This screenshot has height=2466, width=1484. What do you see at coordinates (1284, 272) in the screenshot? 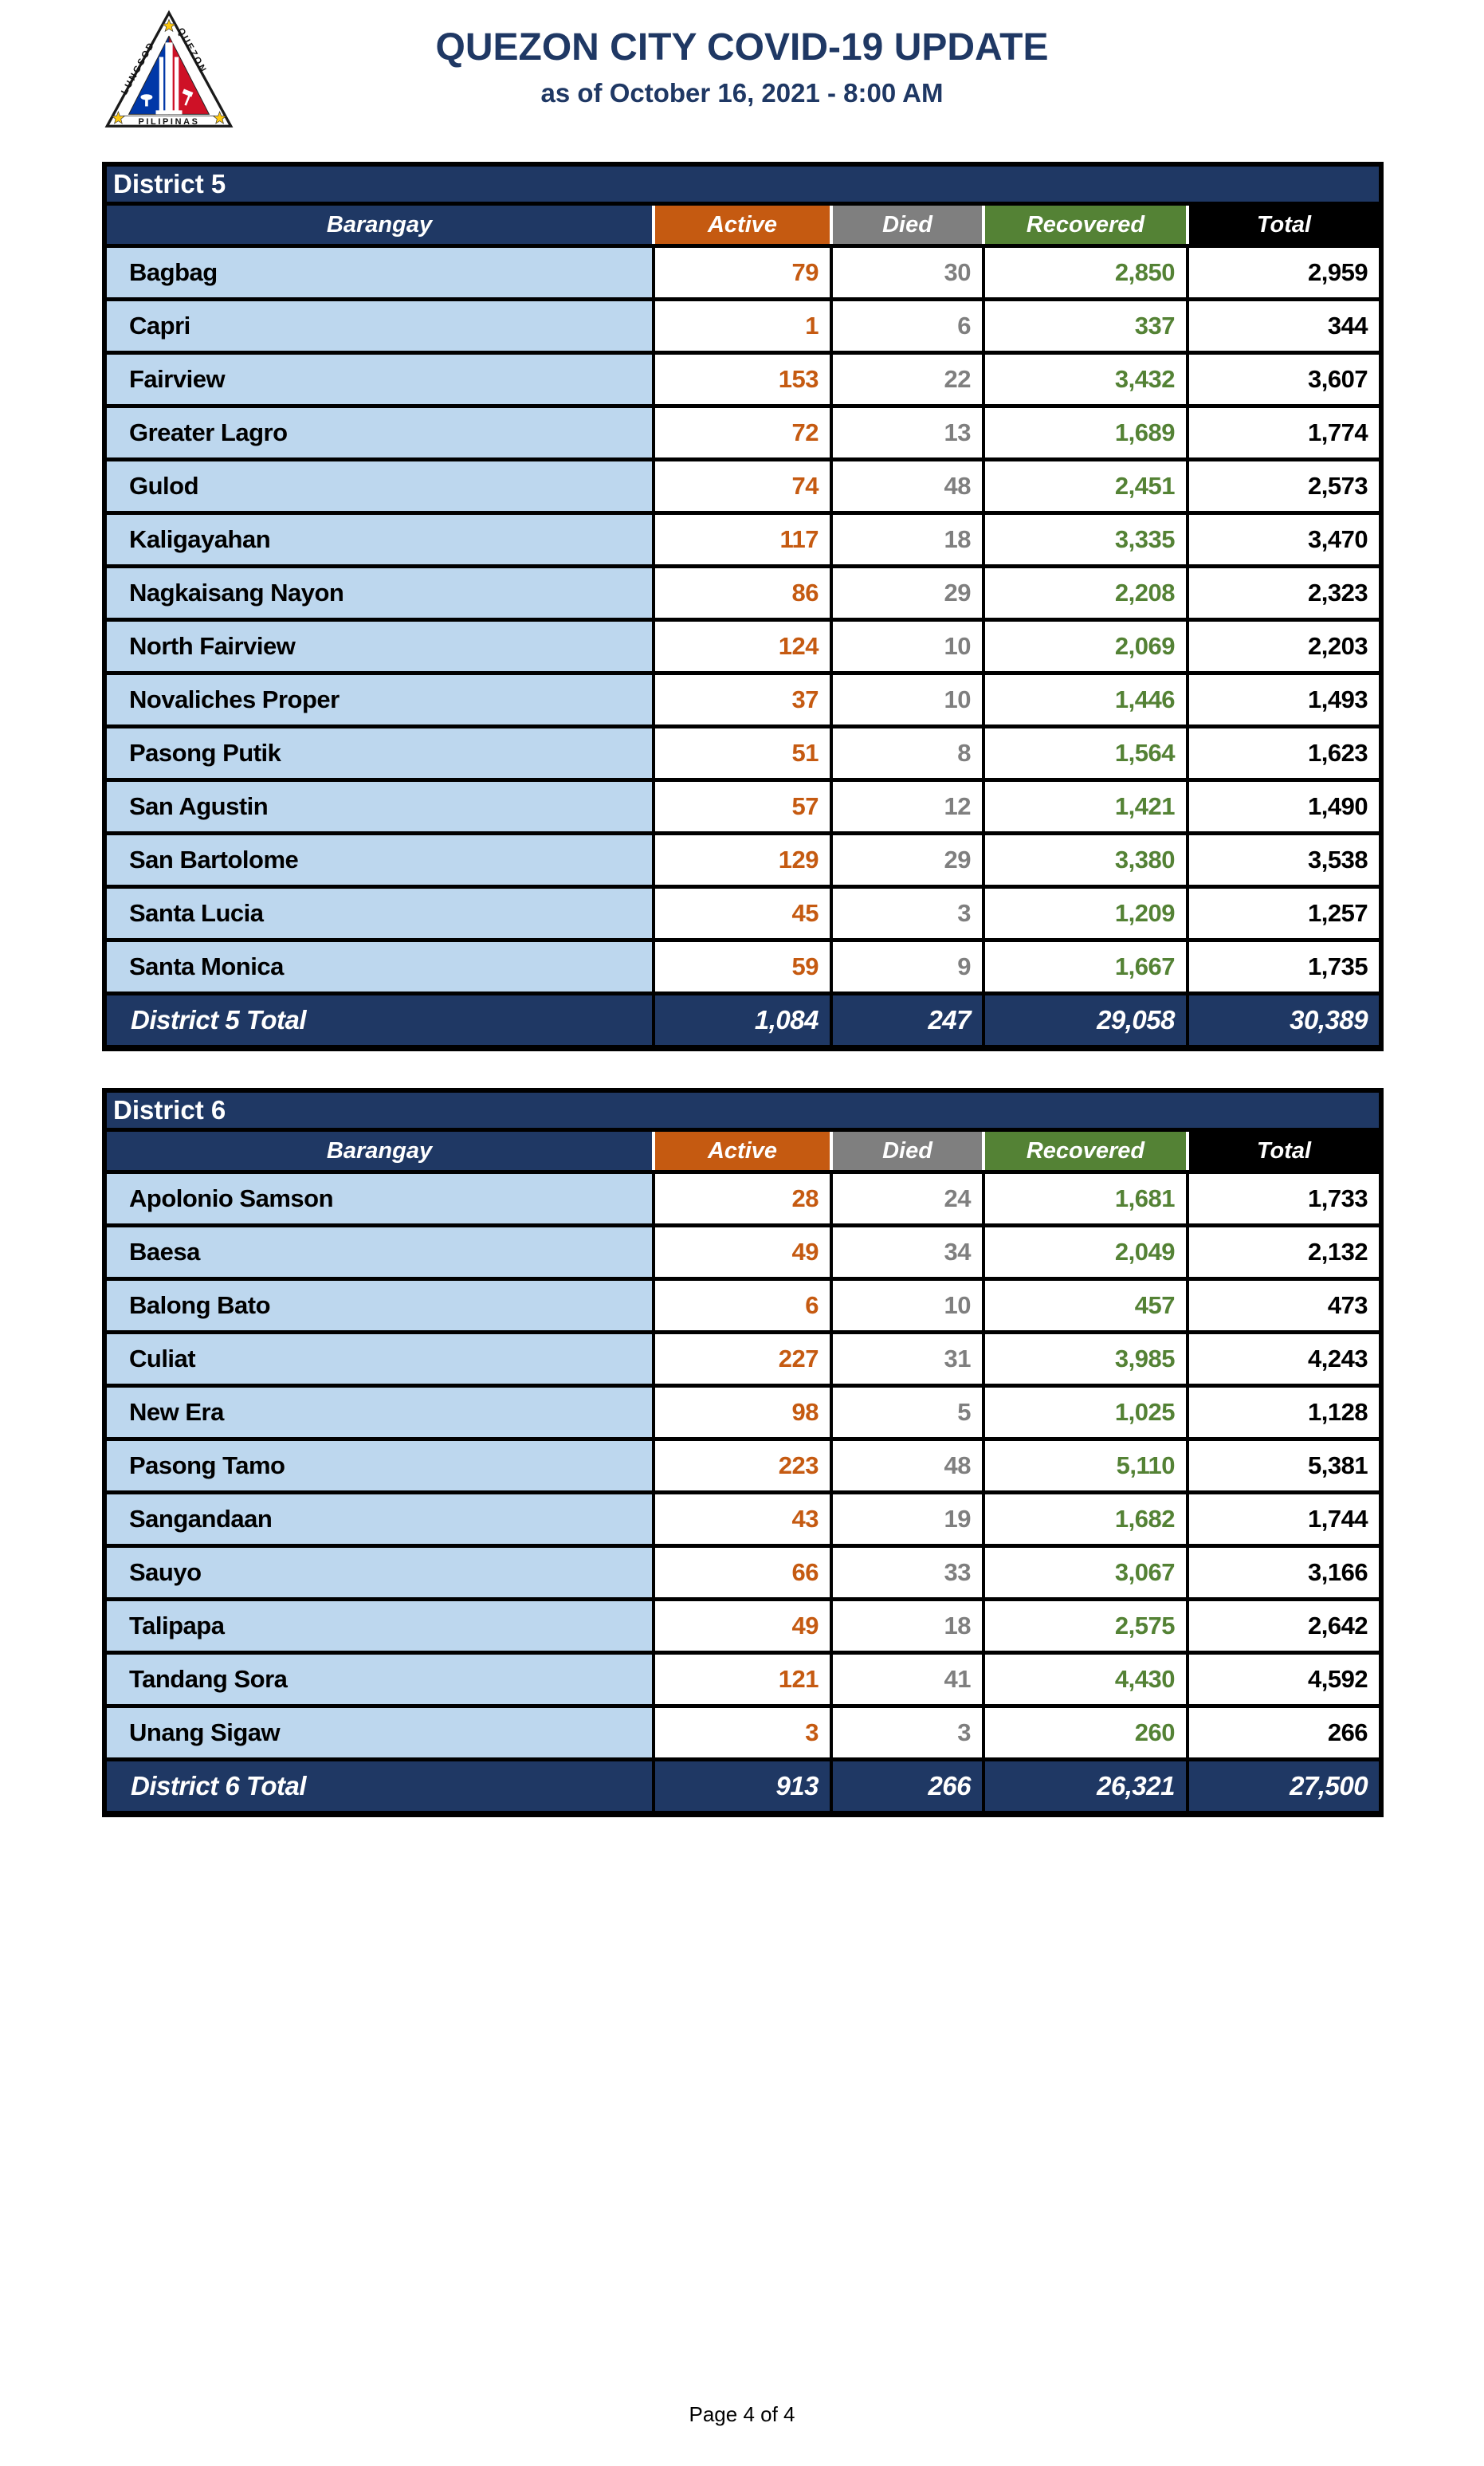
I see `total-cell: 2,959` at bounding box center [1284, 272].